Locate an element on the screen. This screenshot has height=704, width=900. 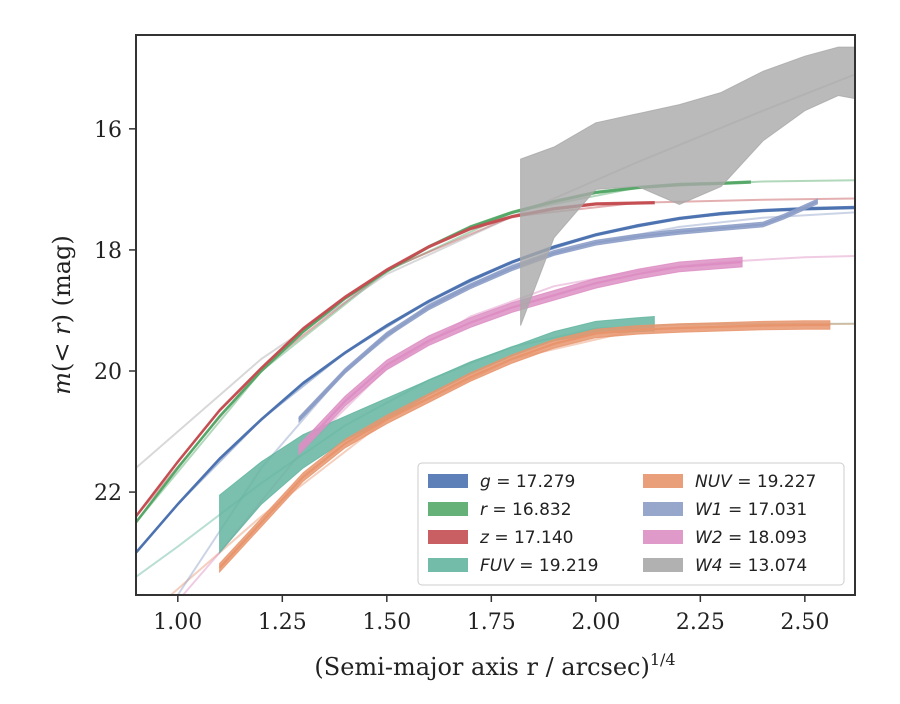
legend-label-w1: W1 = 17.031 is located at coordinates (751, 510).